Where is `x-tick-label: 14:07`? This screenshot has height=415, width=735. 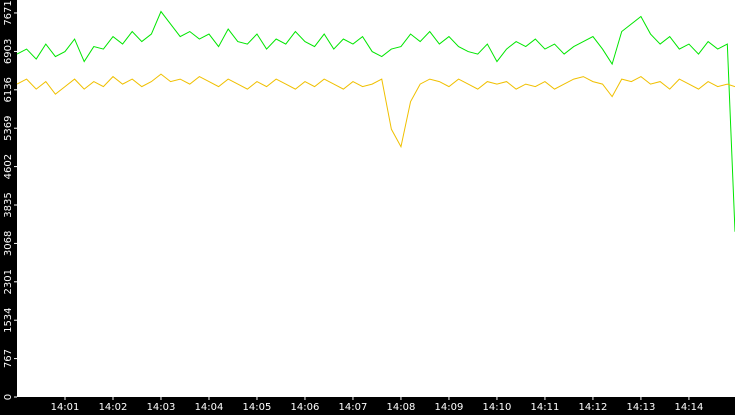 x-tick-label: 14:07 is located at coordinates (353, 407).